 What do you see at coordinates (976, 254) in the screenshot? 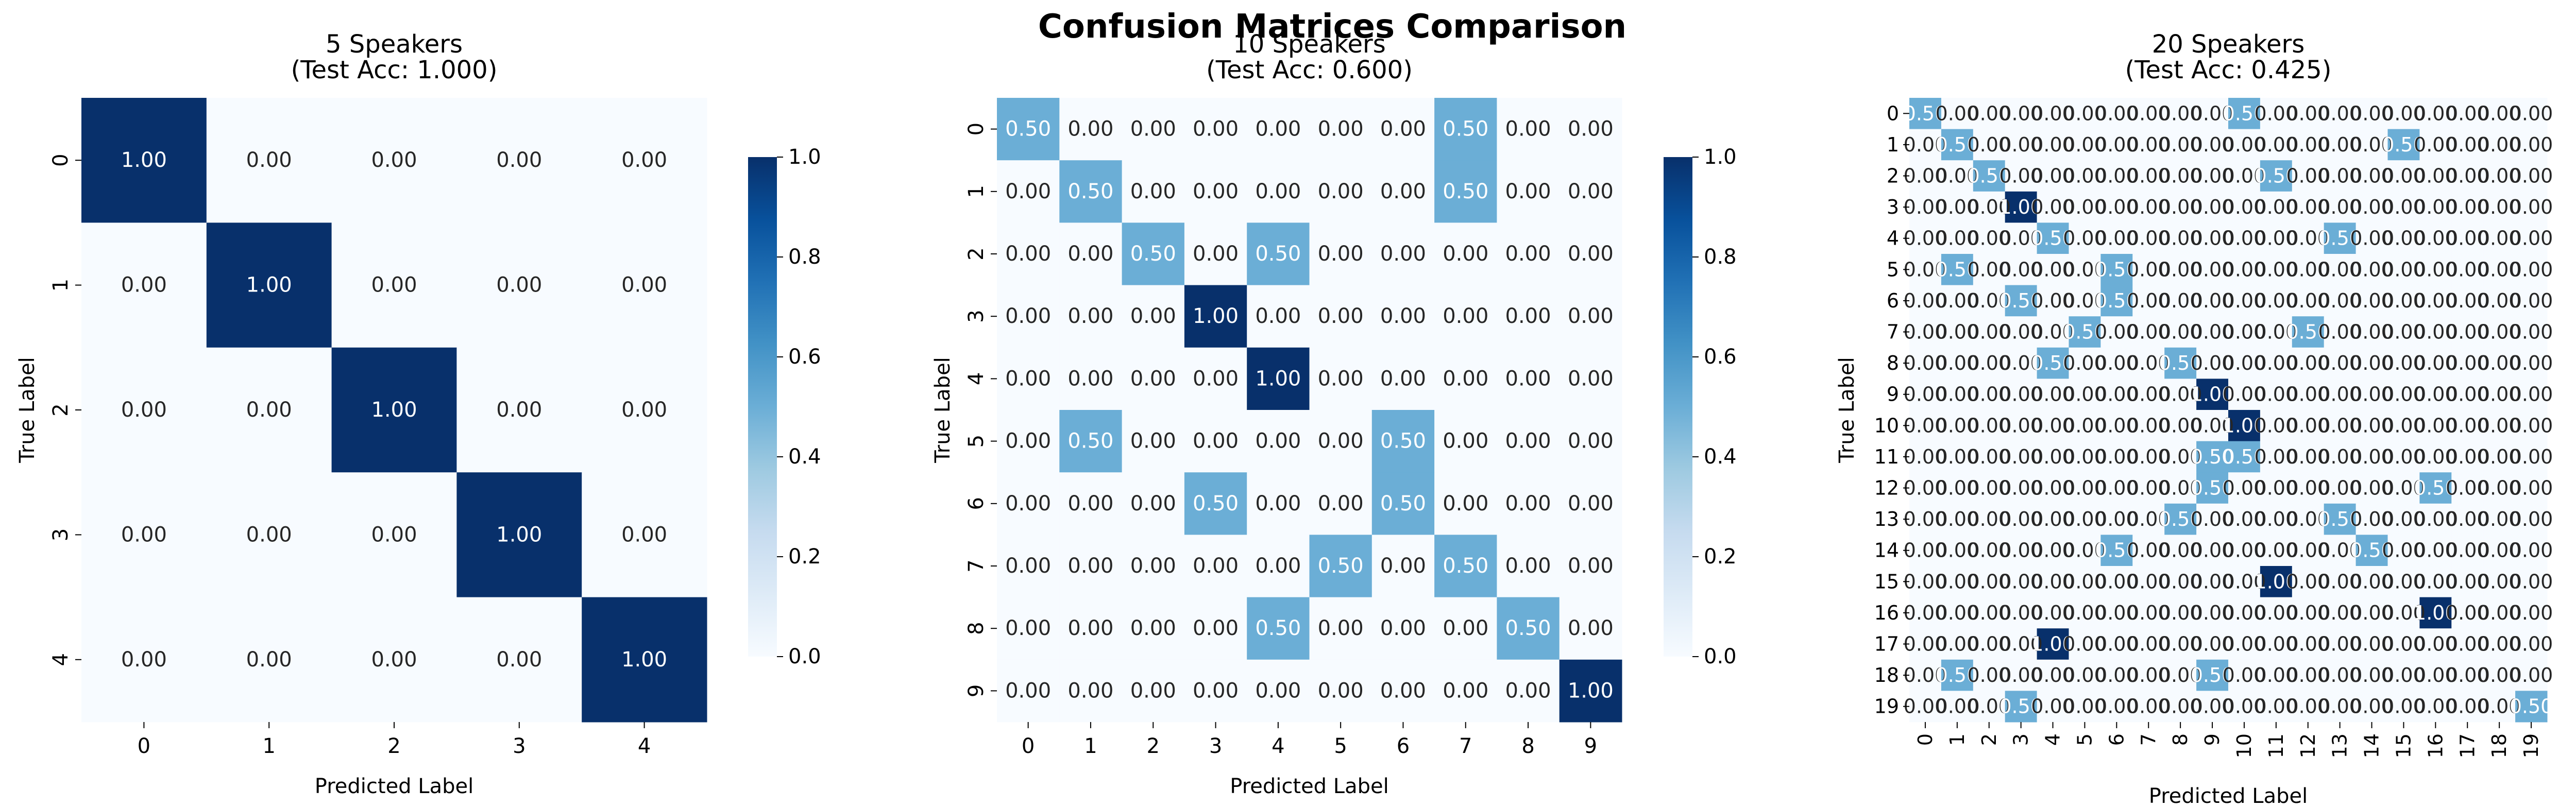
I see `panel-1-ytick-label-2: 2` at bounding box center [976, 254].